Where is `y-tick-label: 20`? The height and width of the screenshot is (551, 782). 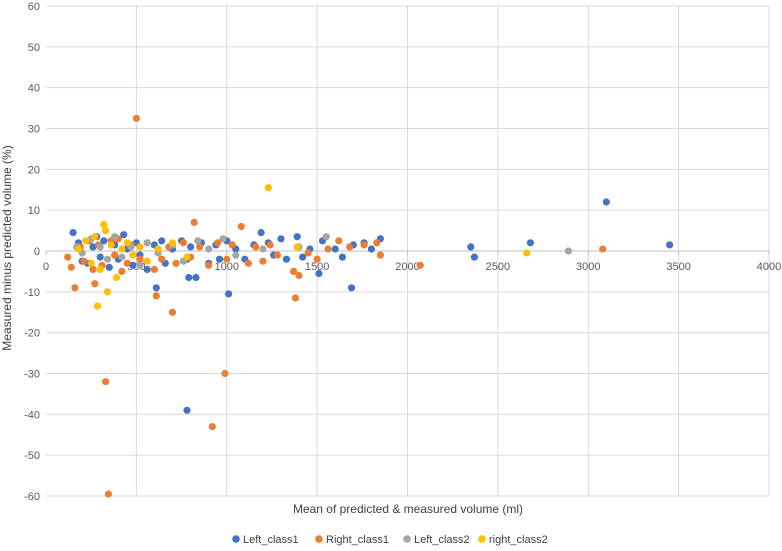
y-tick-label: 20 is located at coordinates (34, 170).